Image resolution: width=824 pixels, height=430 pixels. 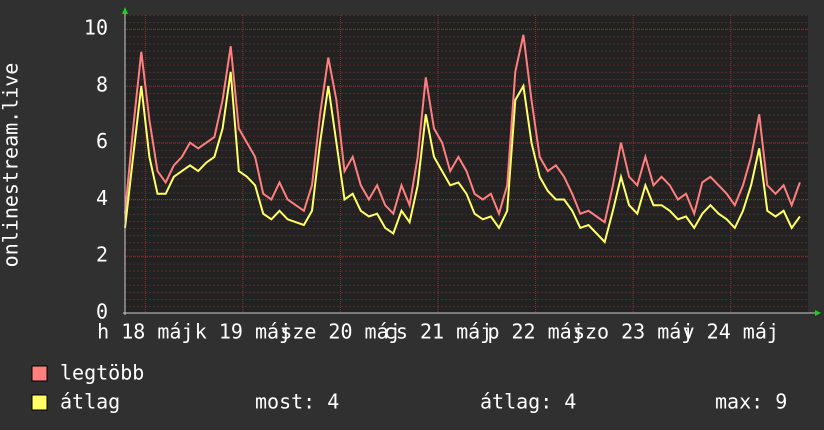 I want to click on x-tick-label: szo 23 máj, so click(x=633, y=332).